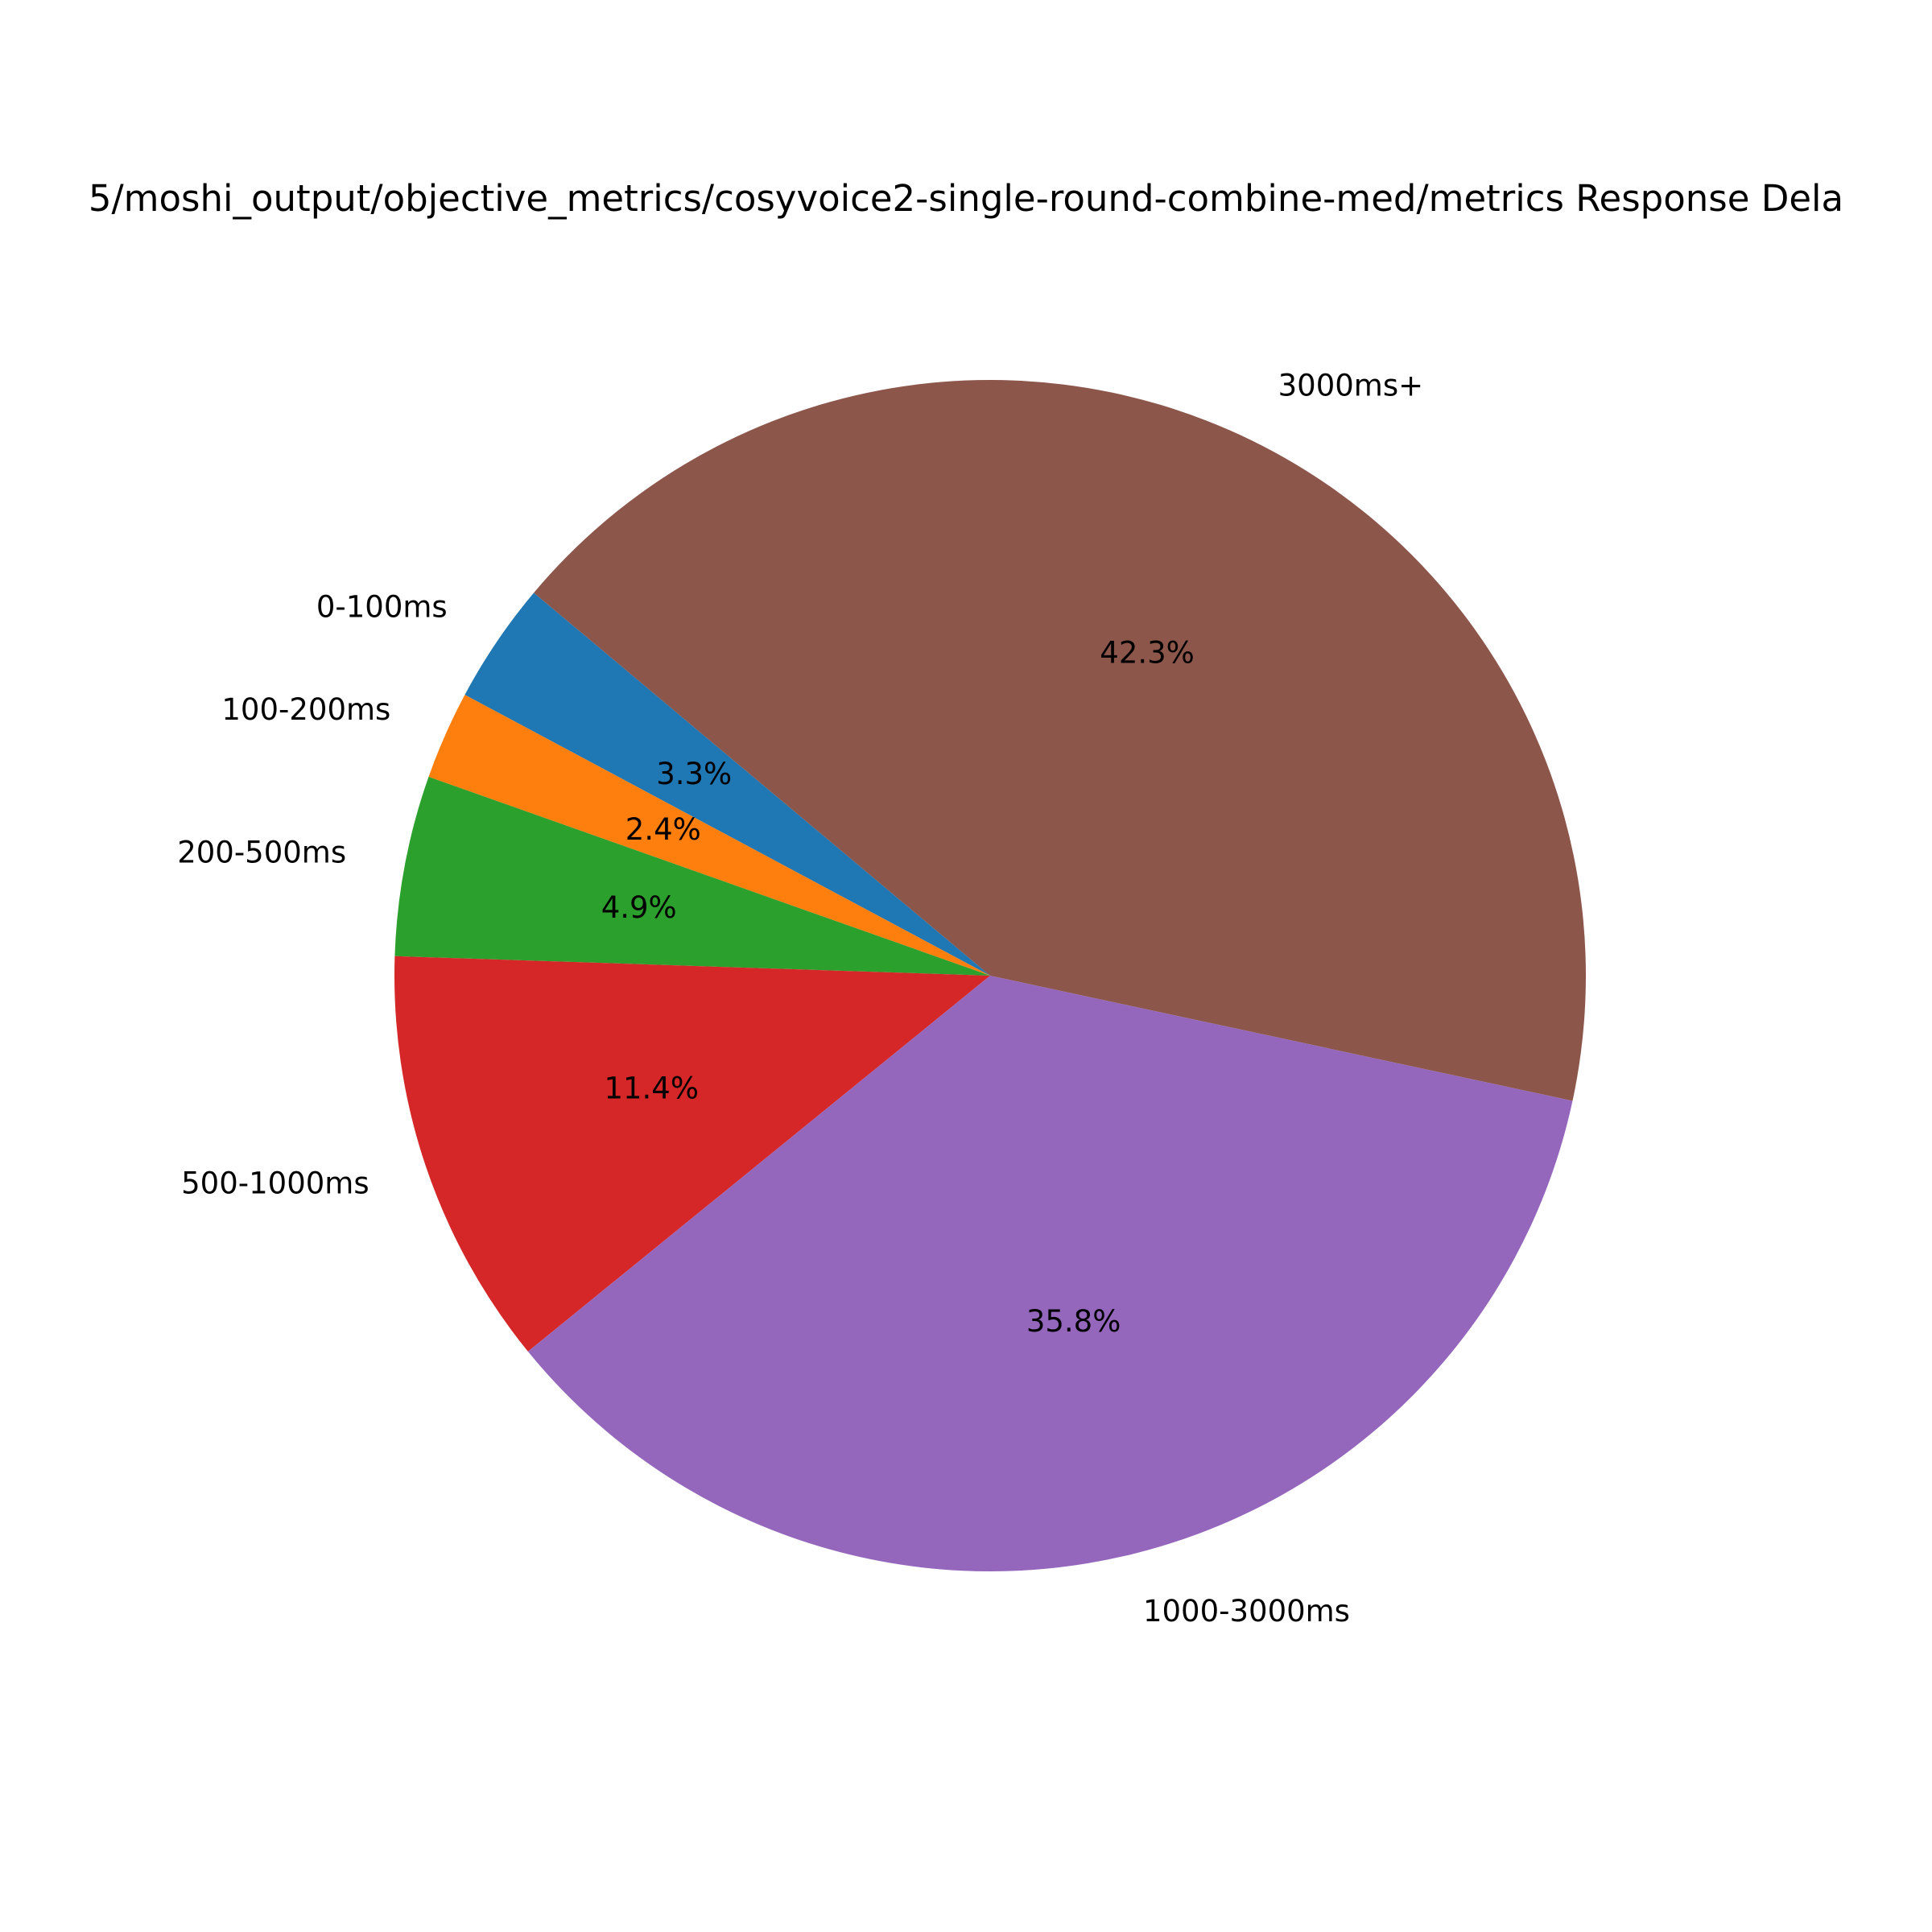  What do you see at coordinates (261, 853) in the screenshot?
I see `category-label: 200-500ms` at bounding box center [261, 853].